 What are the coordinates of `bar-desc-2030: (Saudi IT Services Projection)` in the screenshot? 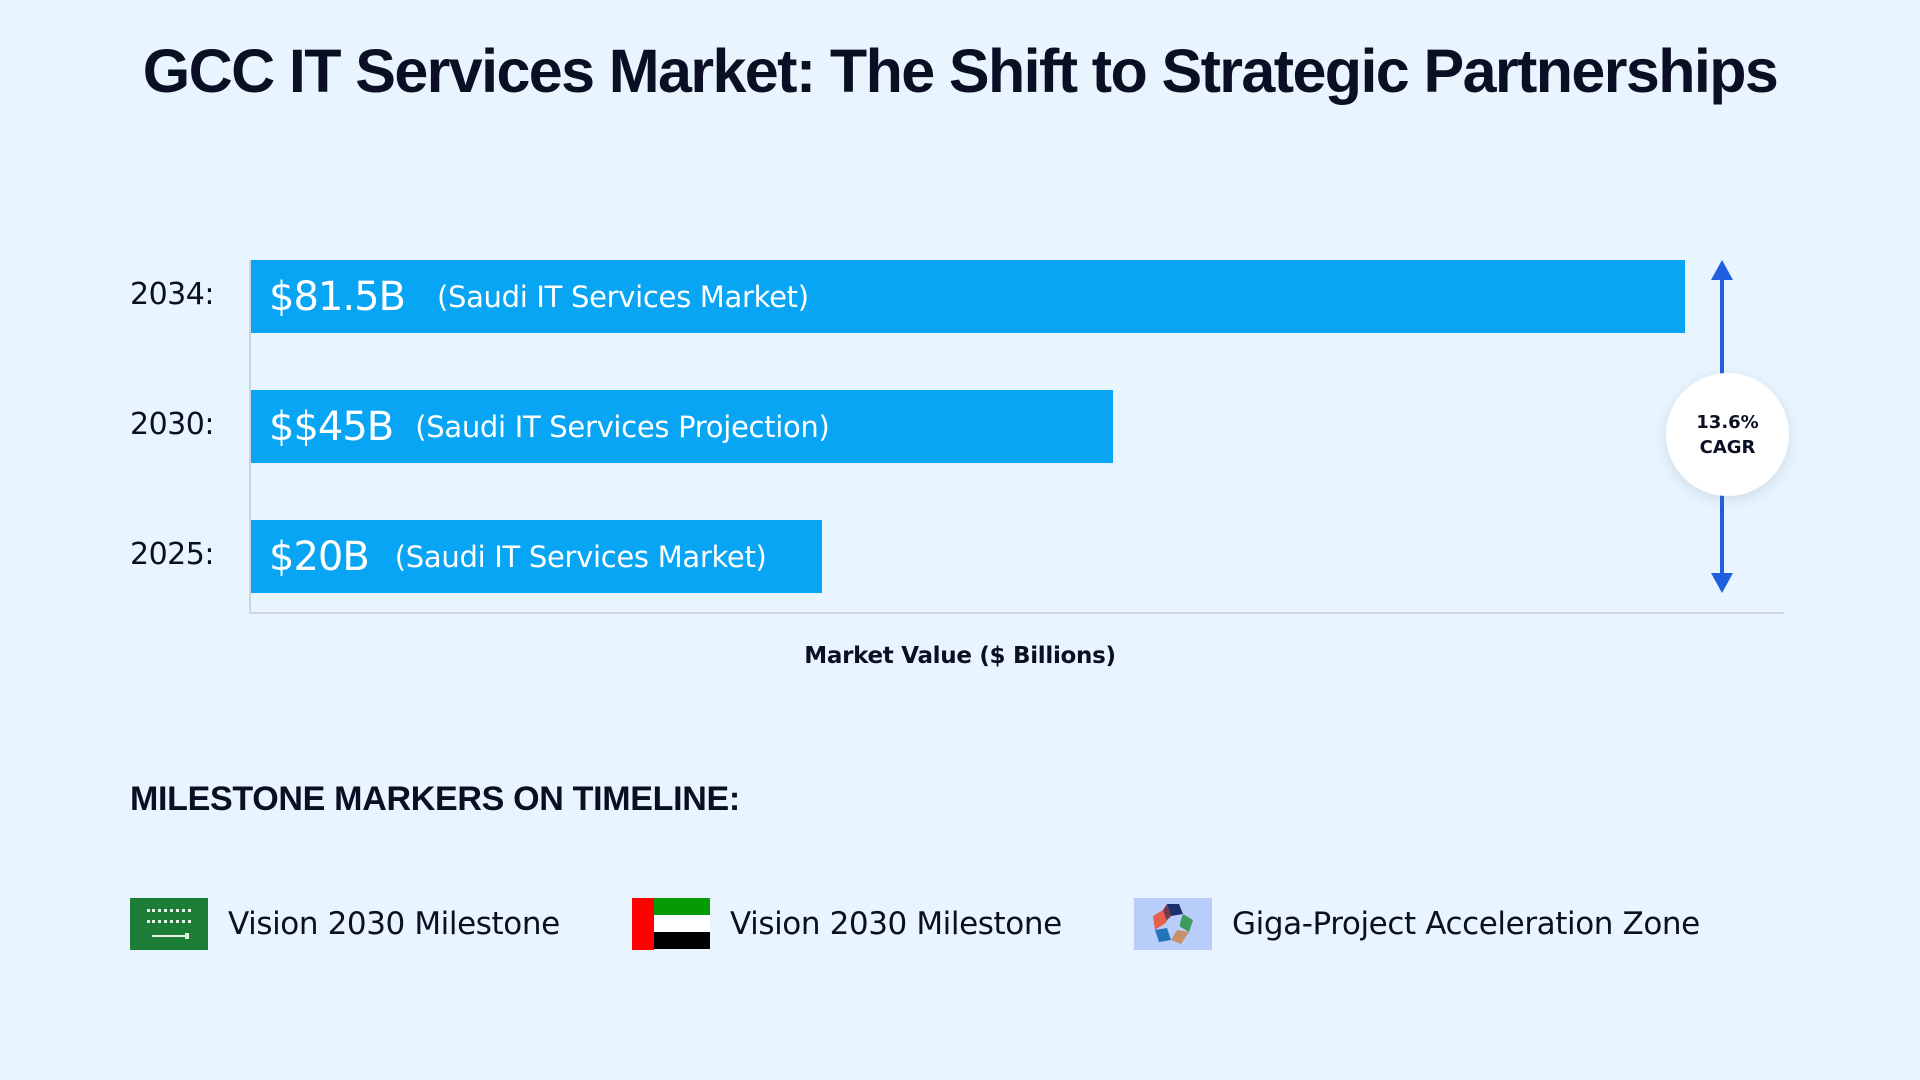 It's located at (622, 426).